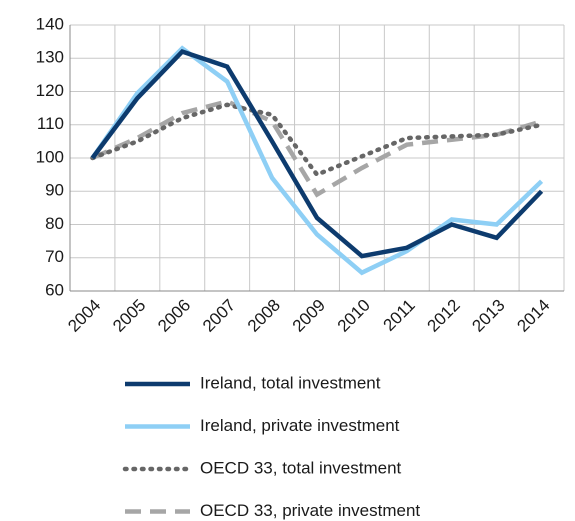  Describe the element at coordinates (219, 316) in the screenshot. I see `x-tick-label: 2007` at that location.